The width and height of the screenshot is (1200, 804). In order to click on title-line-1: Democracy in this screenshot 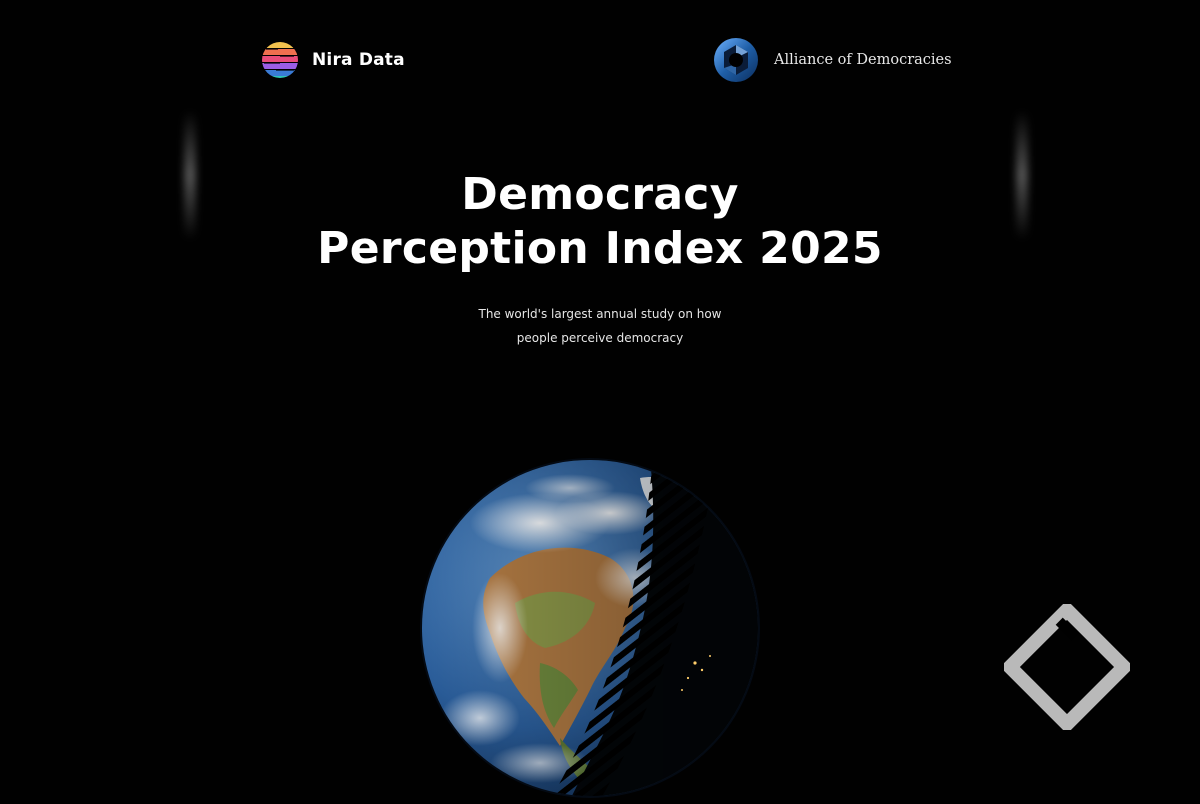, I will do `click(600, 194)`.